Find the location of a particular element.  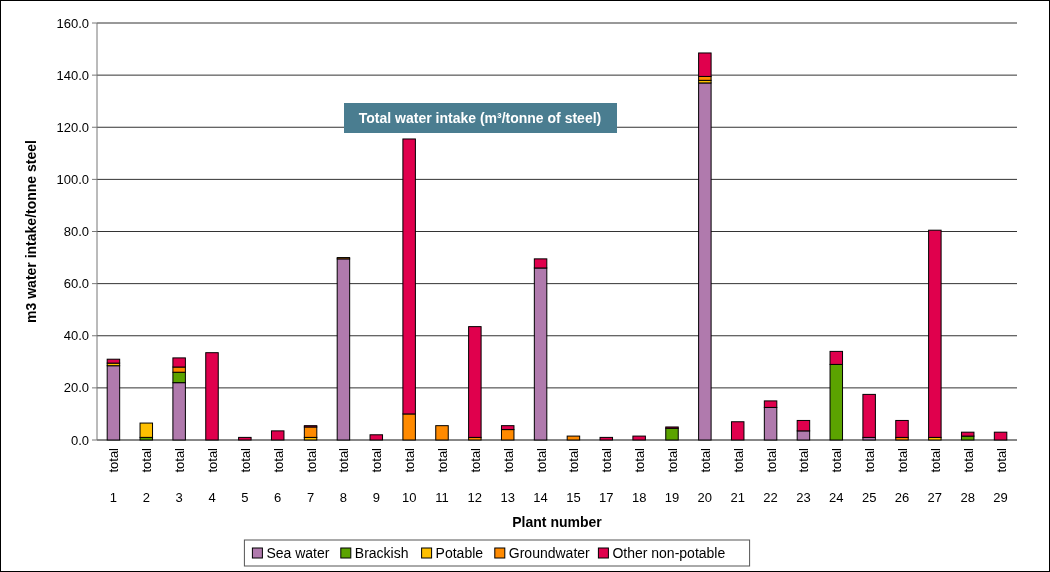

category-label: total 22 is located at coordinates (771, 476).